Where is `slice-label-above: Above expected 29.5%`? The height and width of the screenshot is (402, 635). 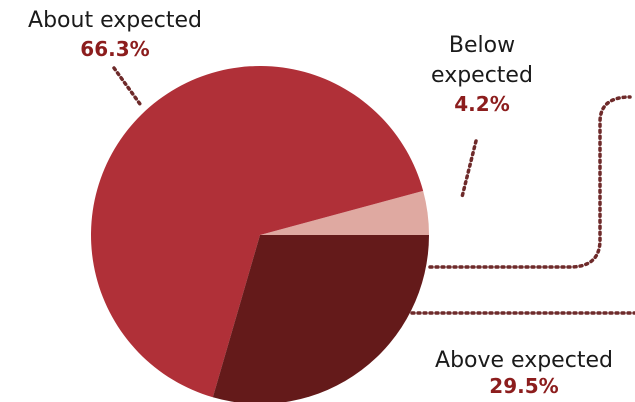
slice-label-above: Above expected 29.5% is located at coordinates (524, 373).